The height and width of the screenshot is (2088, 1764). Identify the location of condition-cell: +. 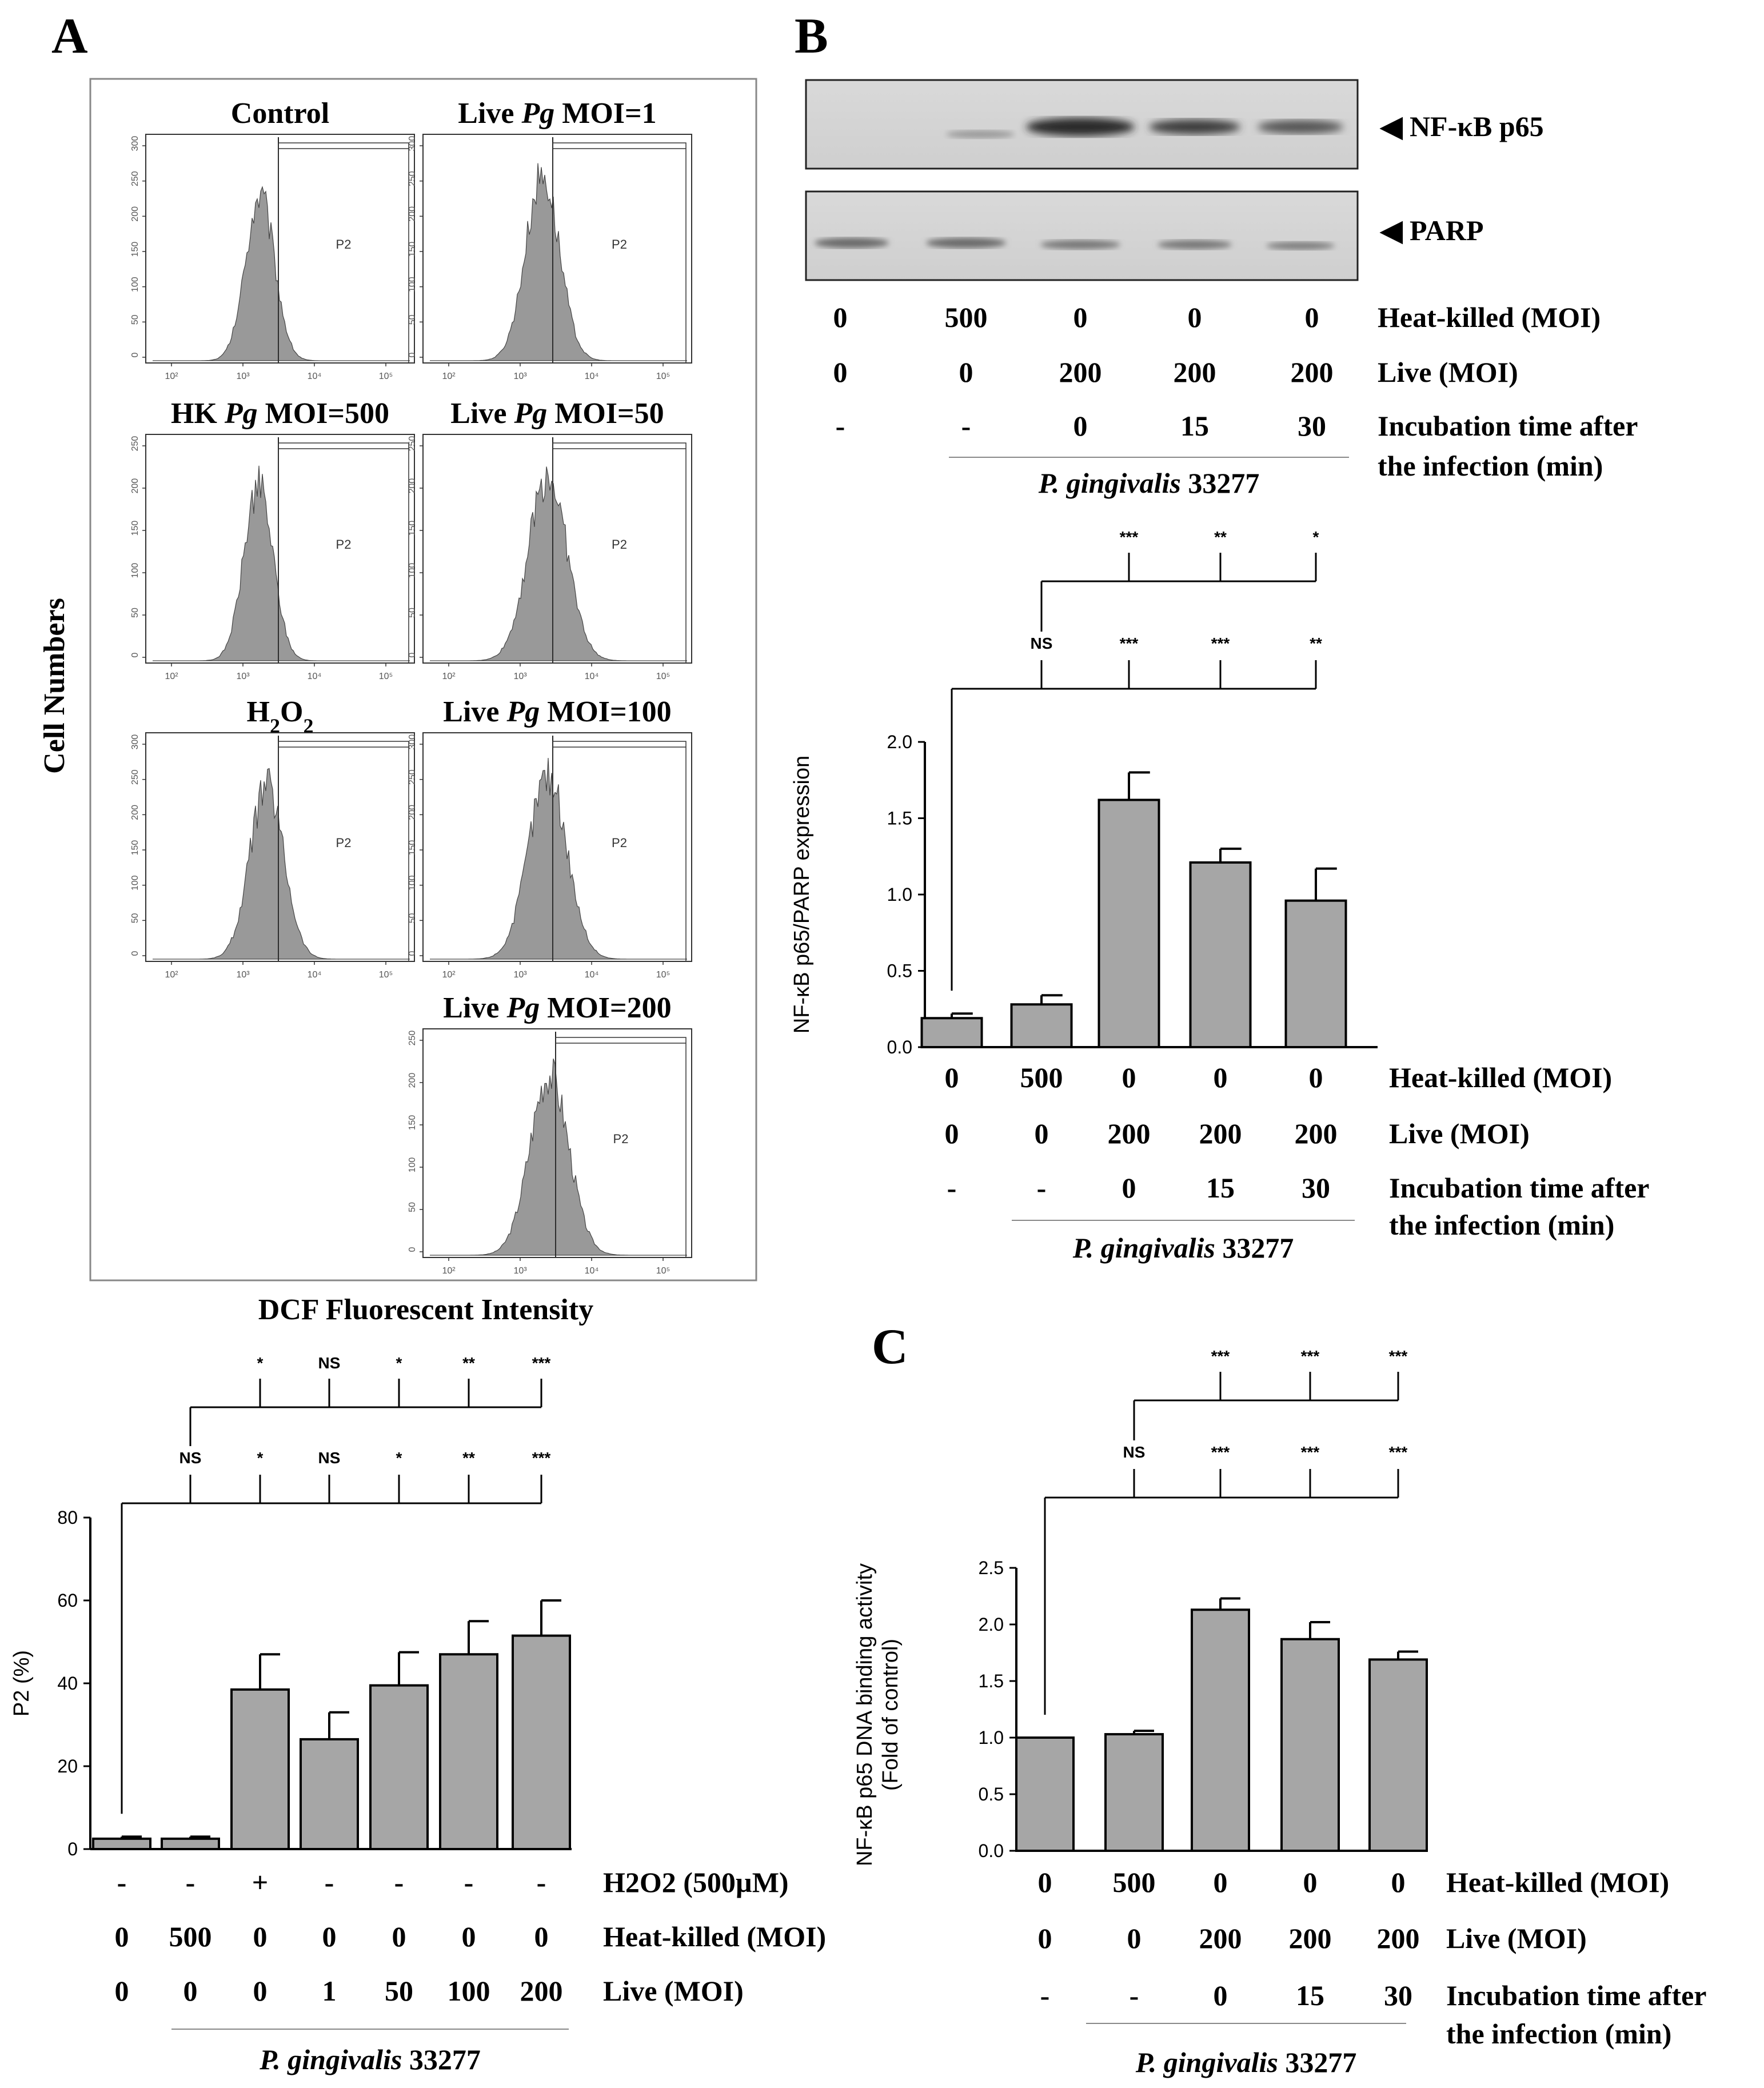
(260, 1882).